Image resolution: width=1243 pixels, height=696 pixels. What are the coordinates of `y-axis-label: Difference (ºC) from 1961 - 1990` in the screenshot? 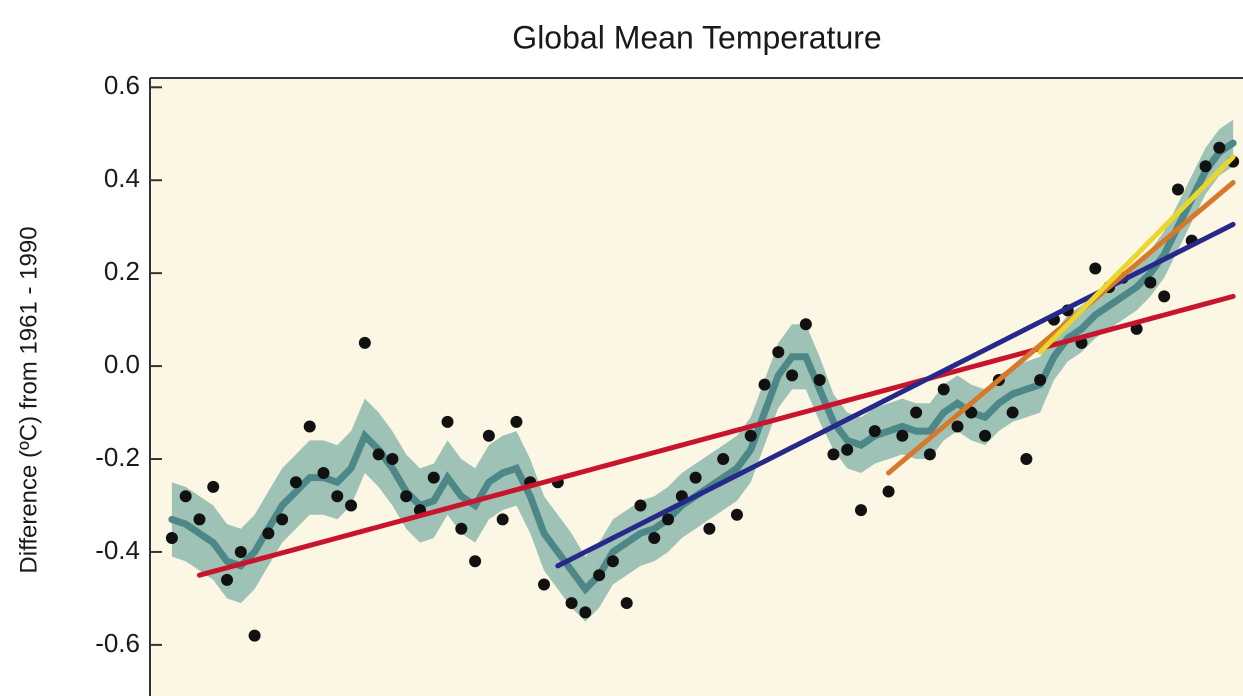 It's located at (28, 399).